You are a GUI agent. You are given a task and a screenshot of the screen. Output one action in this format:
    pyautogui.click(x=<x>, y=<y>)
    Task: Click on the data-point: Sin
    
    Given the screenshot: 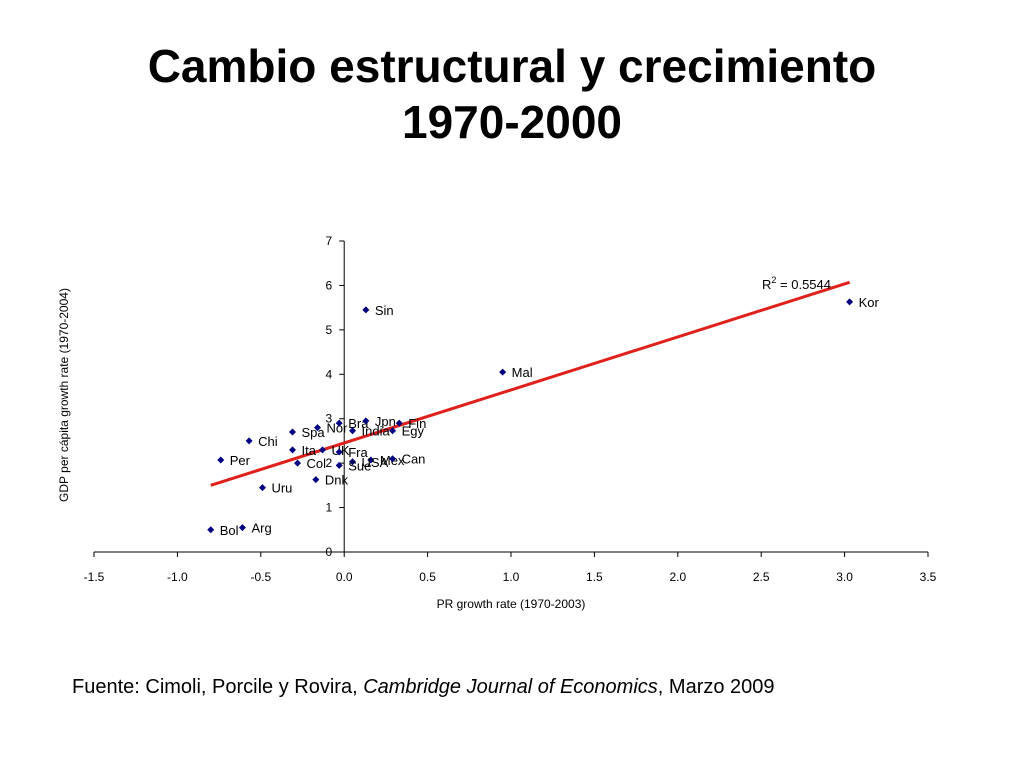 What is the action you would take?
    pyautogui.click(x=378, y=310)
    